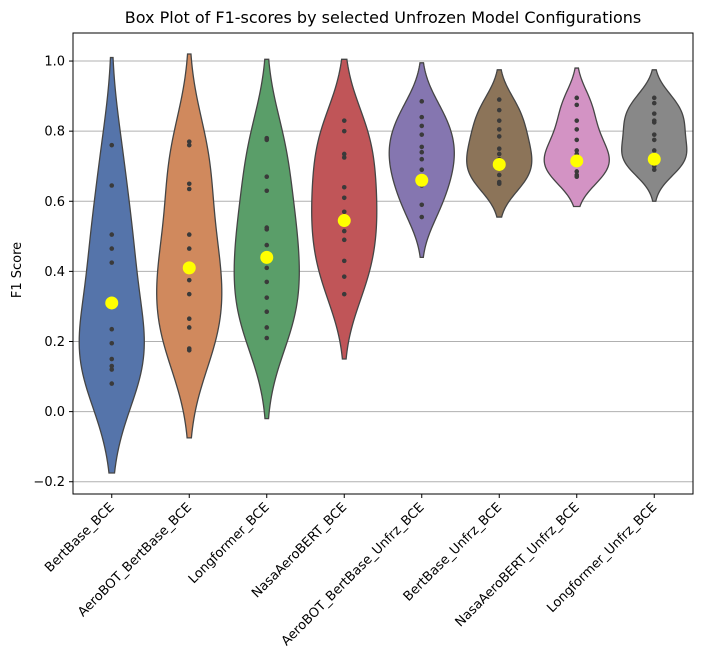  What do you see at coordinates (79, 537) in the screenshot?
I see `x-tick-label: BertBase_BCE` at bounding box center [79, 537].